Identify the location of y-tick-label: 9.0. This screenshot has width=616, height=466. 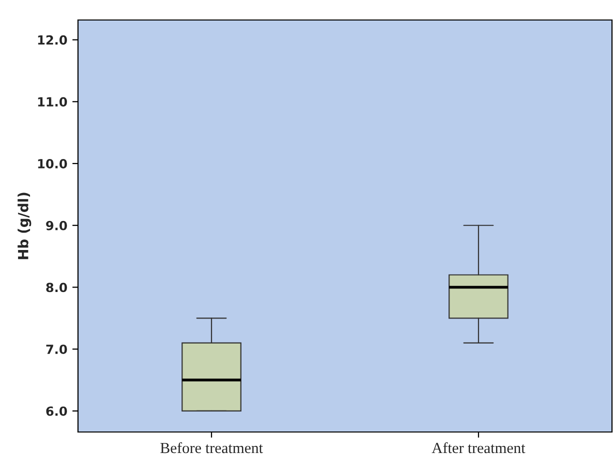
(56, 225).